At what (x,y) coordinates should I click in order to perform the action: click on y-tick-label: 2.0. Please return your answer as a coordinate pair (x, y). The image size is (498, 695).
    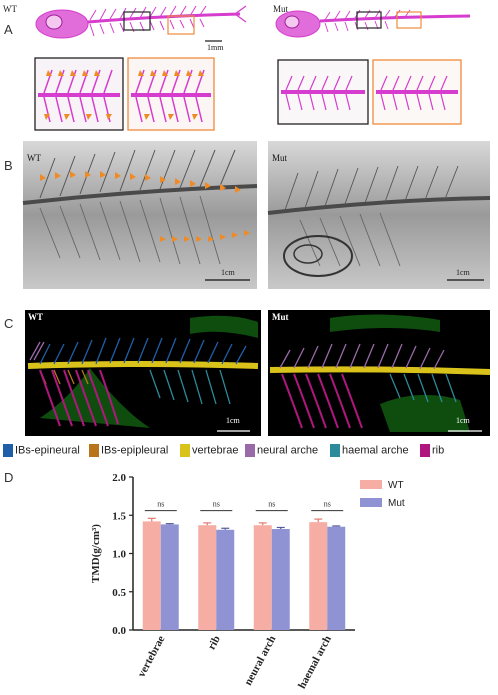
    Looking at the image, I should click on (119, 478).